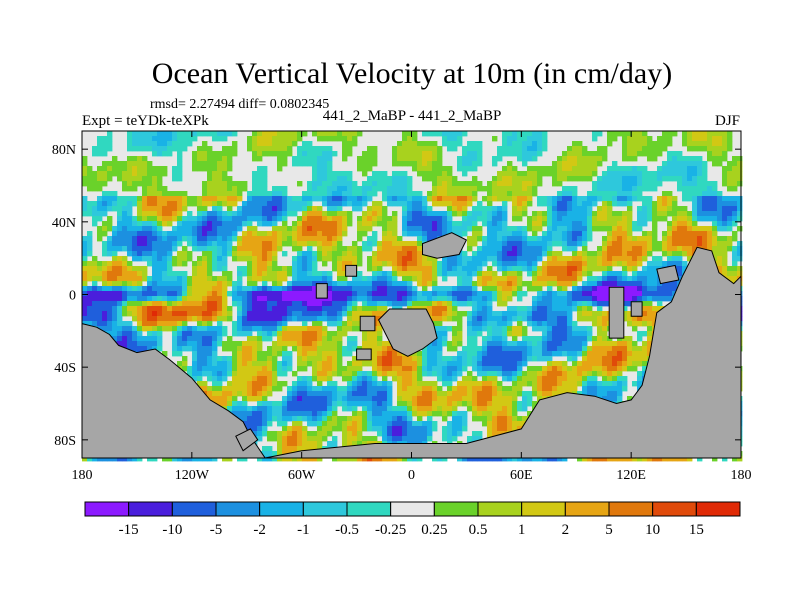 This screenshot has width=800, height=600. I want to click on colorbar-label: -10, so click(172, 530).